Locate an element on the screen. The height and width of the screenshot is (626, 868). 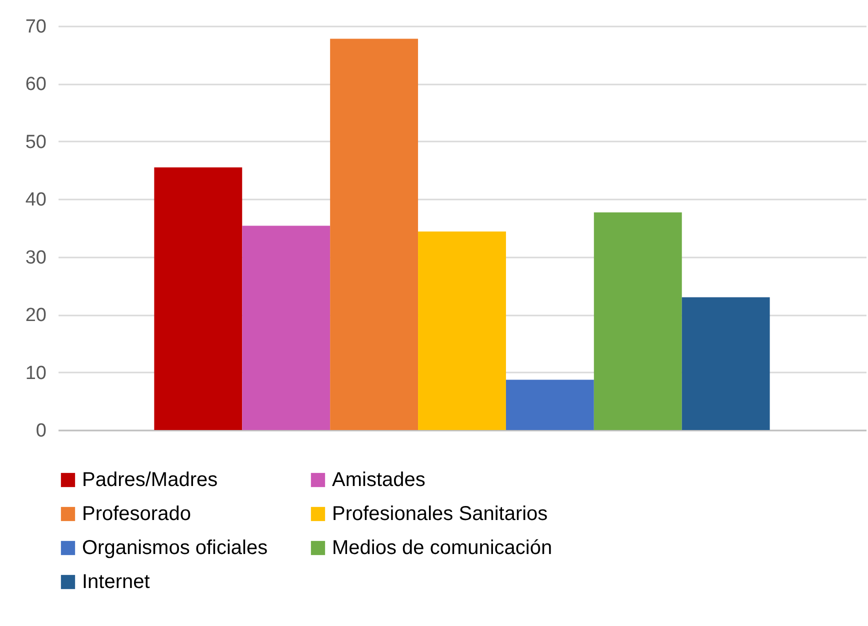
y-tick-label: 70 is located at coordinates (35, 27).